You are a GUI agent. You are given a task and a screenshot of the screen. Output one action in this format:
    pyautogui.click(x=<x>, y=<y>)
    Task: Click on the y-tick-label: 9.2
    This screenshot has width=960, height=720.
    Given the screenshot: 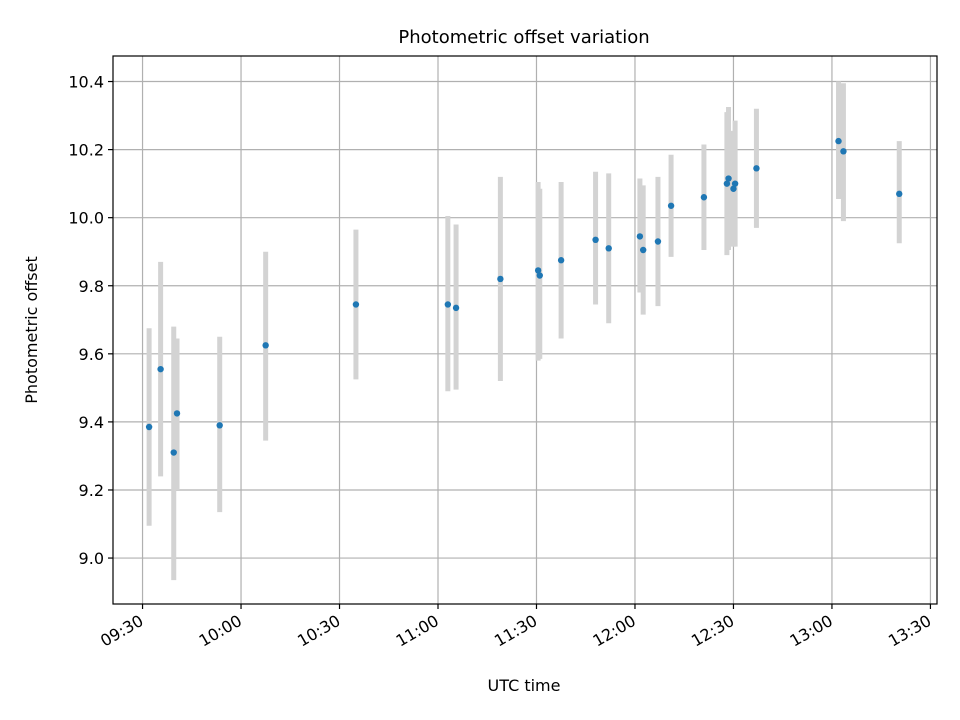 What is the action you would take?
    pyautogui.click(x=91, y=490)
    